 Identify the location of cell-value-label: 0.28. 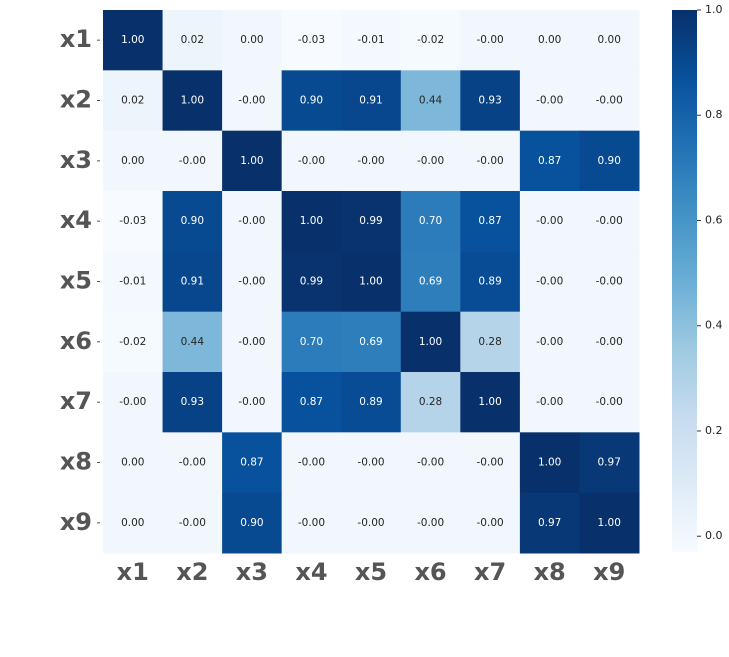
(430, 402).